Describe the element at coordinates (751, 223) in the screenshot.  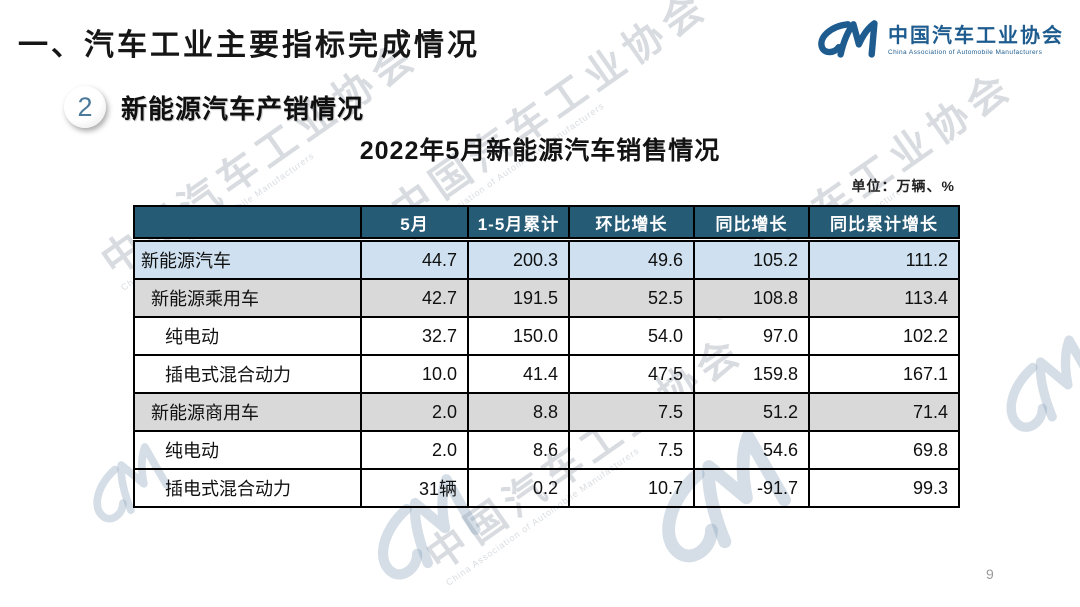
I see `column-header: 同比增长` at that location.